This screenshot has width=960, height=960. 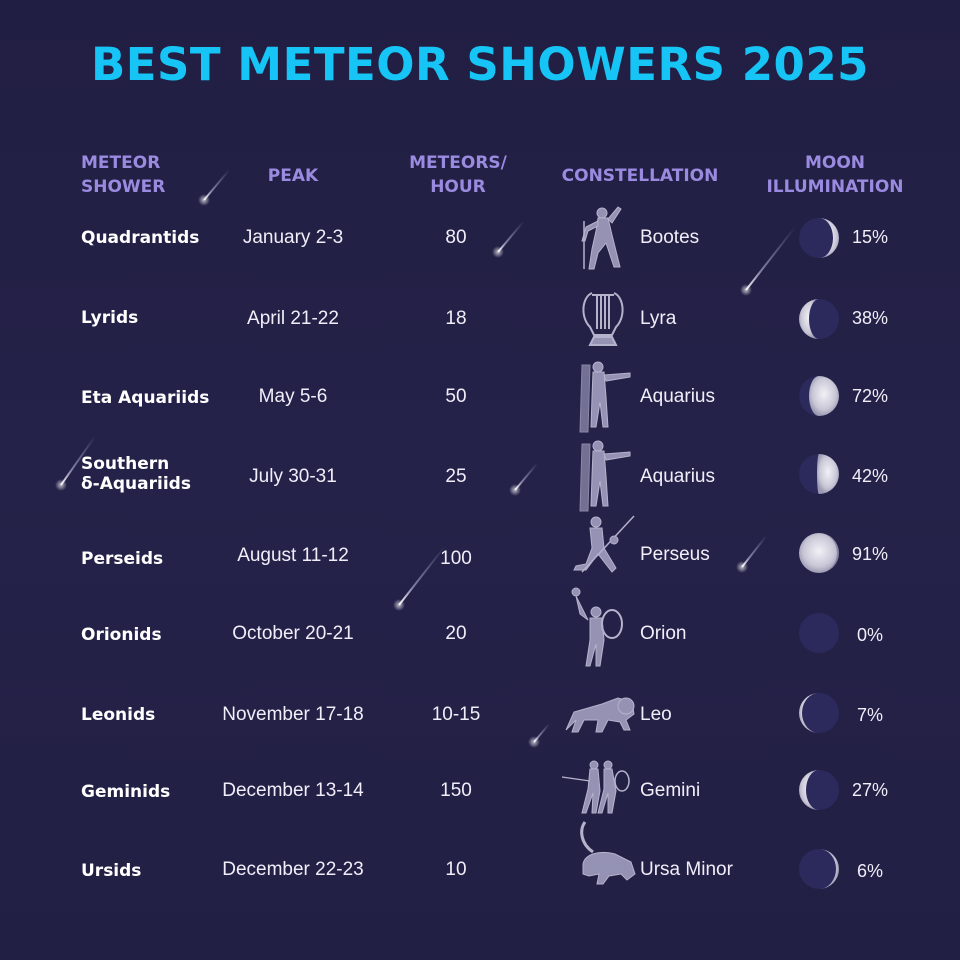 I want to click on perseus-figure-icon, so click(x=604, y=544).